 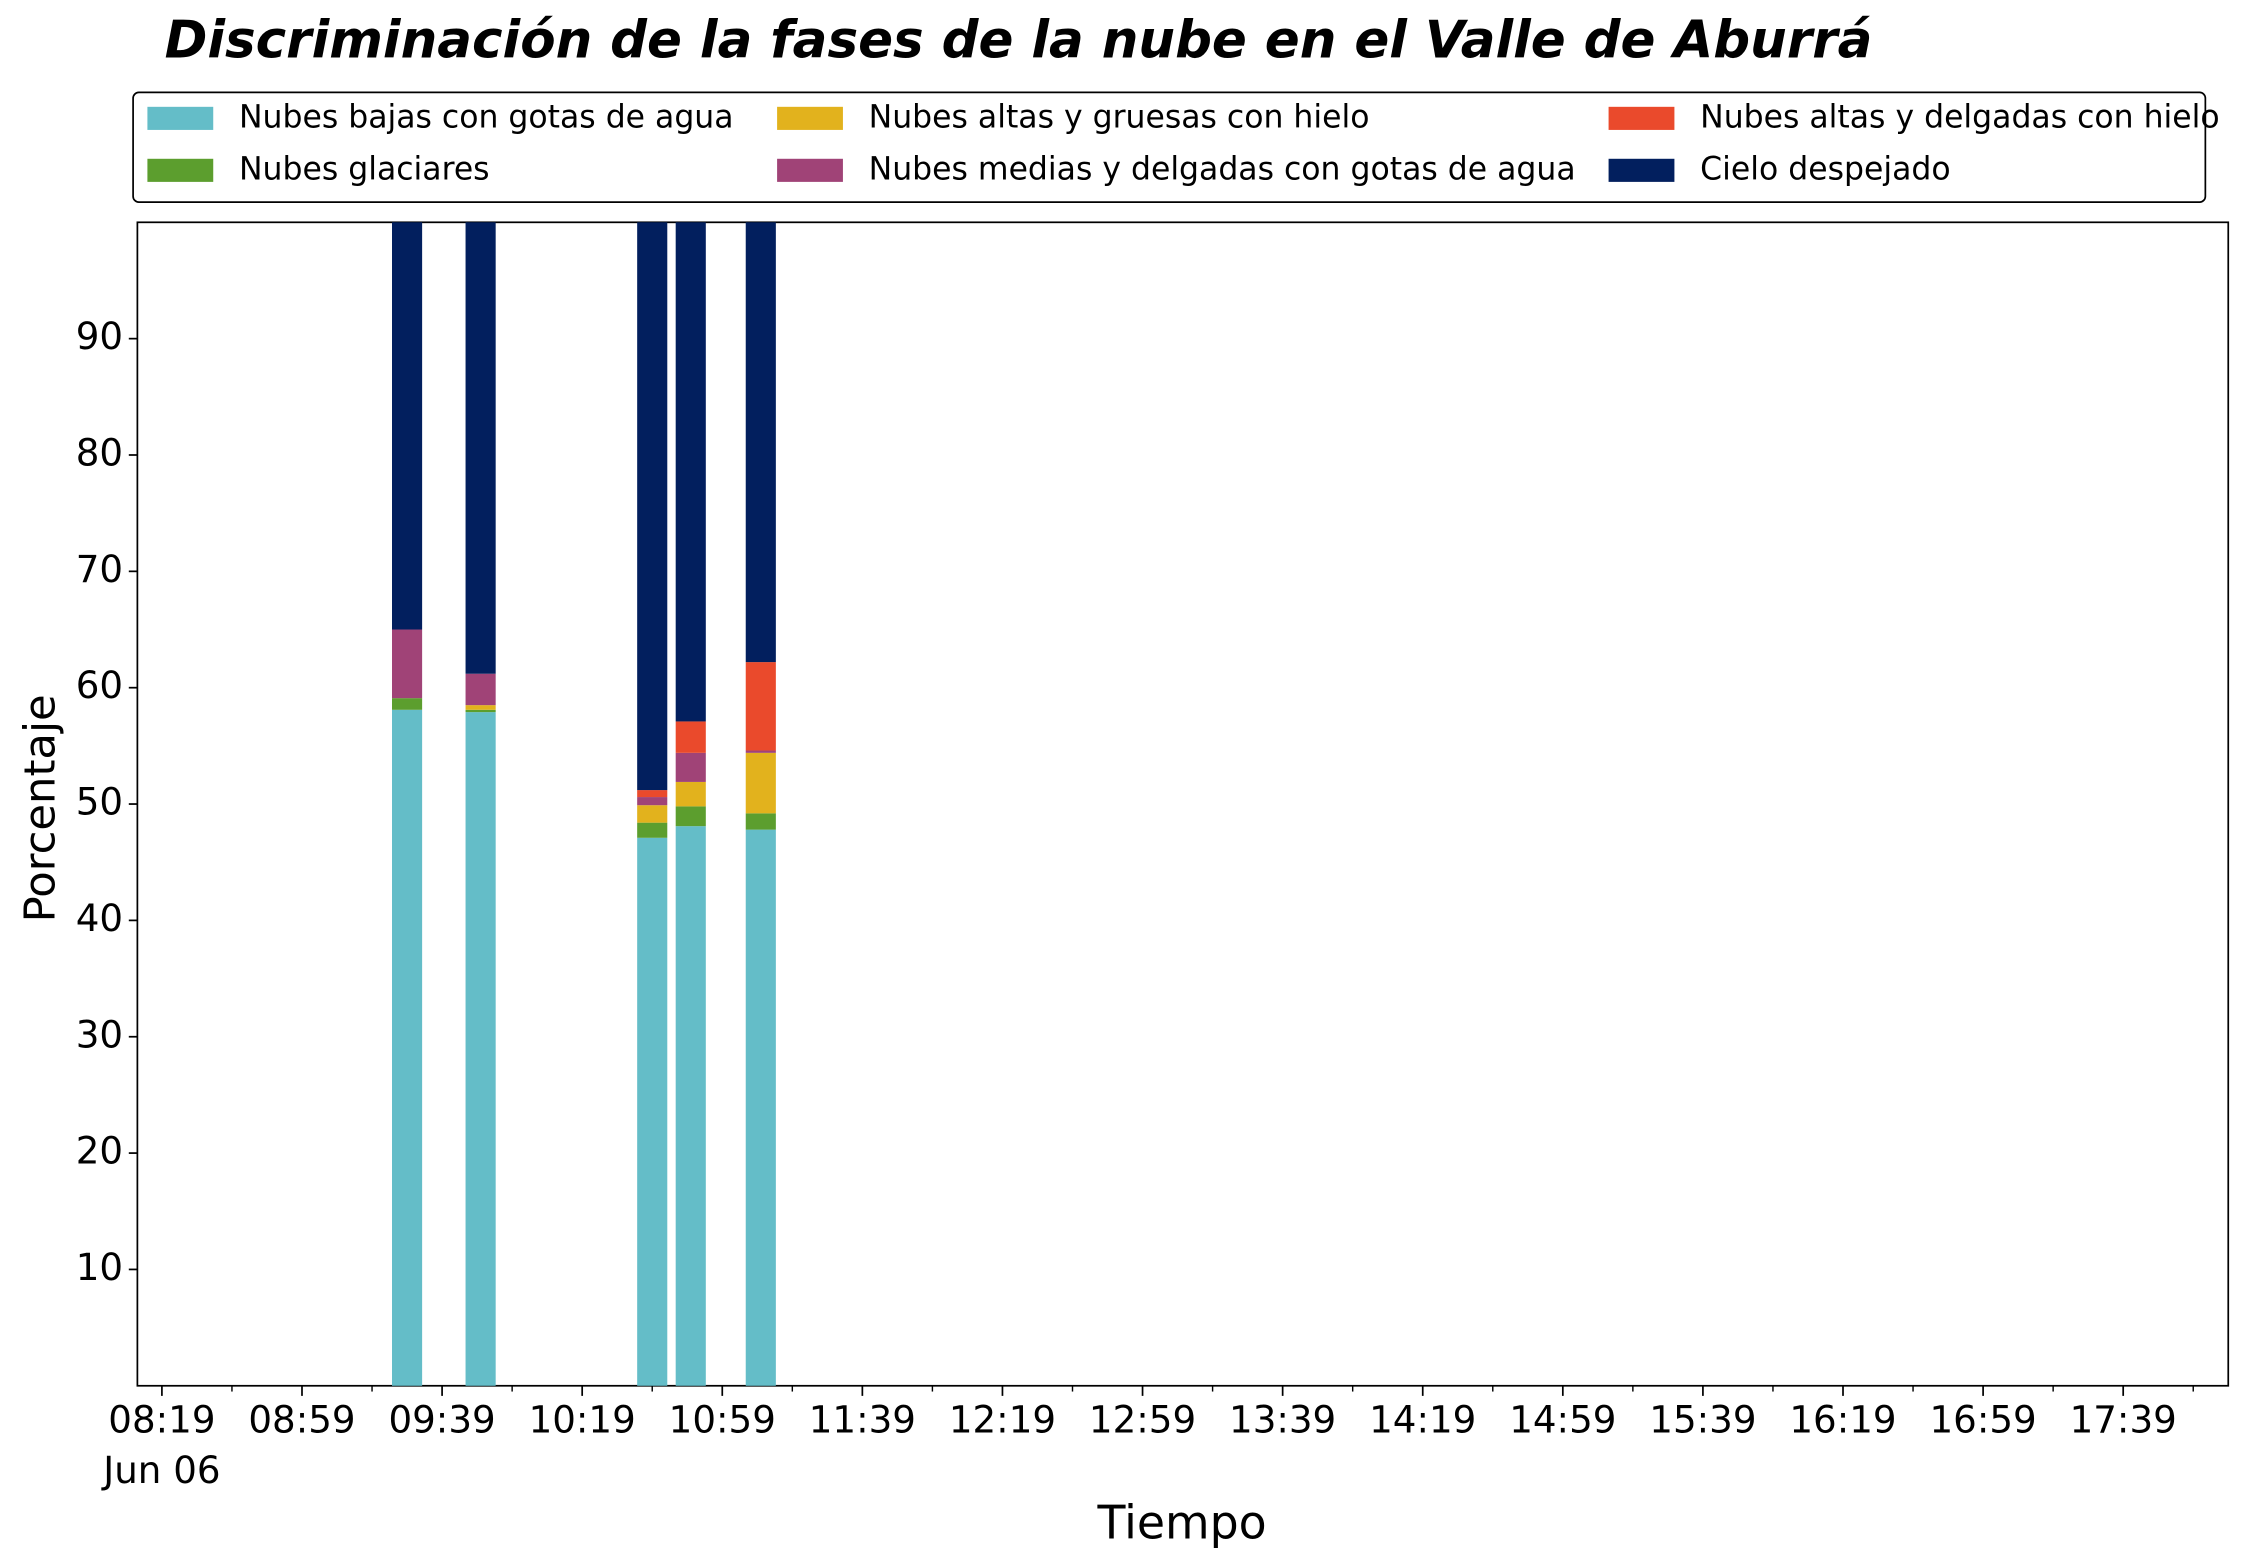 What do you see at coordinates (161, 1419) in the screenshot?
I see `x-tick-label: 08:19` at bounding box center [161, 1419].